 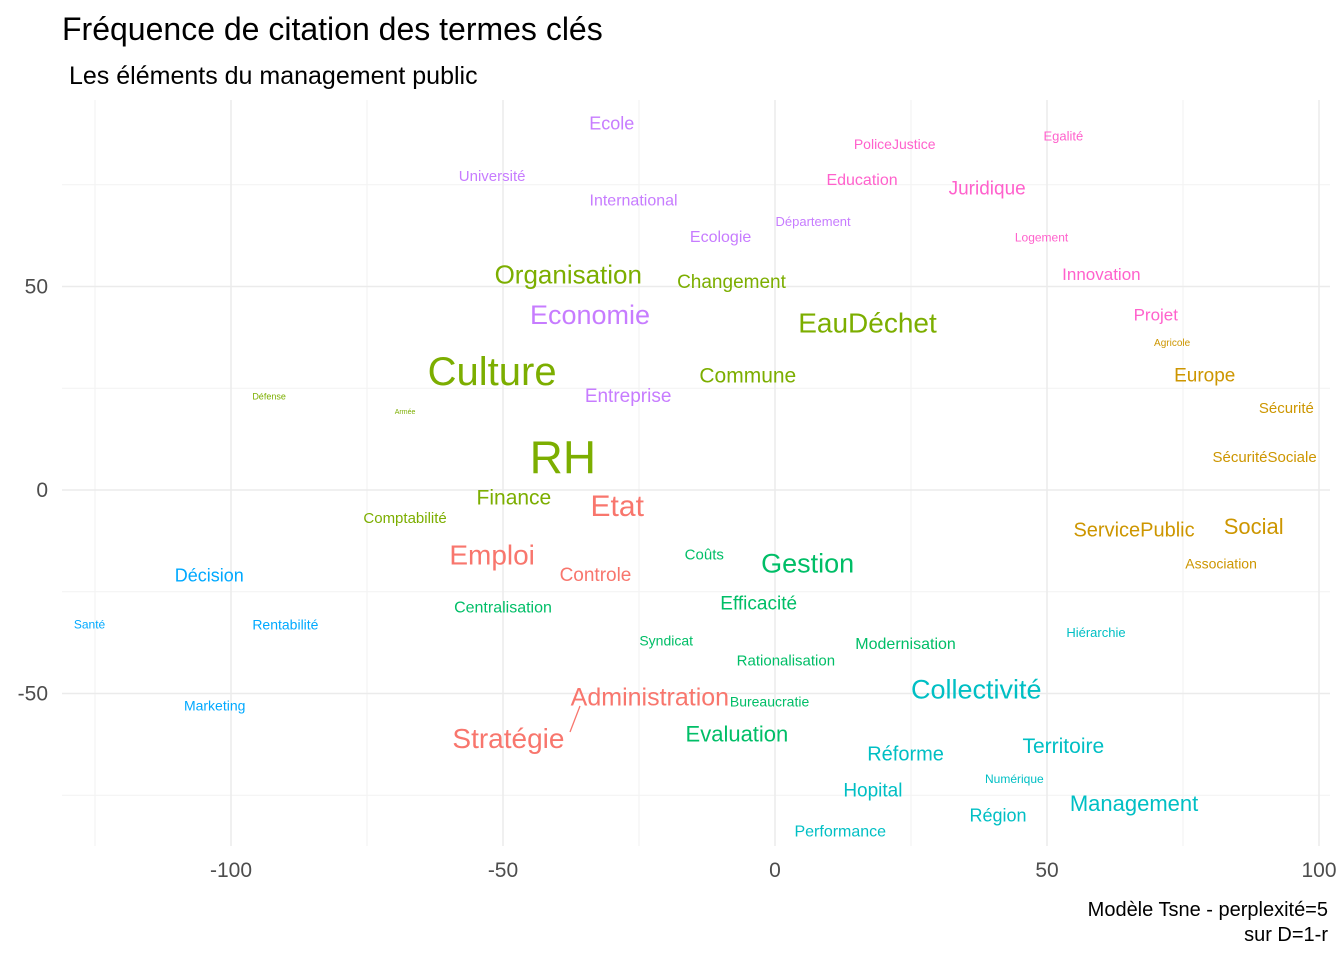 I want to click on word-label: Juridique, so click(x=987, y=188).